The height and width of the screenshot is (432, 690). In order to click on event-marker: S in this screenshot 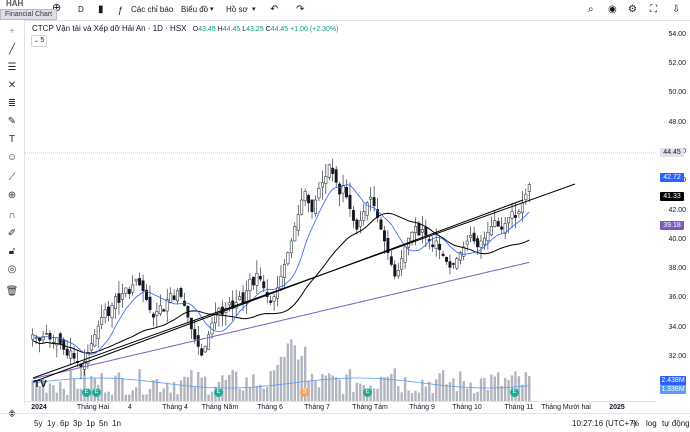, I will do `click(304, 392)`.